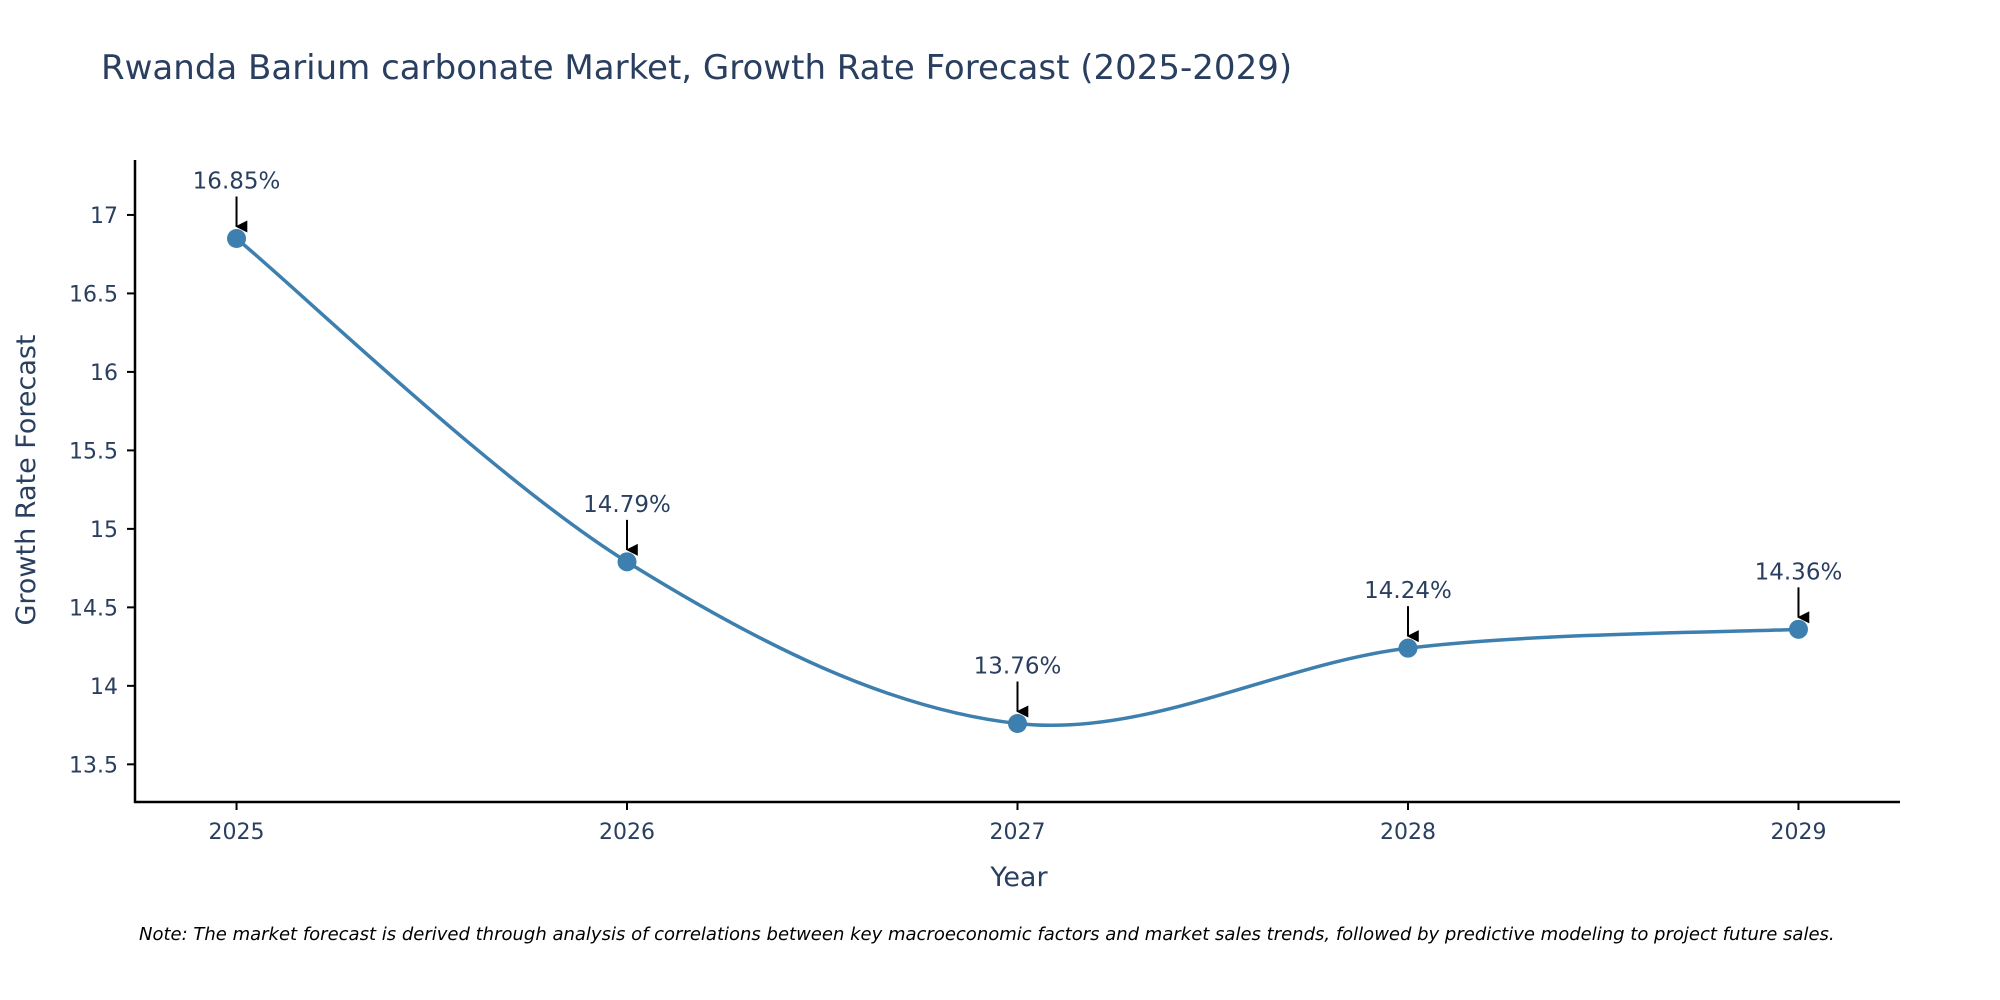  Describe the element at coordinates (627, 832) in the screenshot. I see `x-tick-label: 2026` at that location.